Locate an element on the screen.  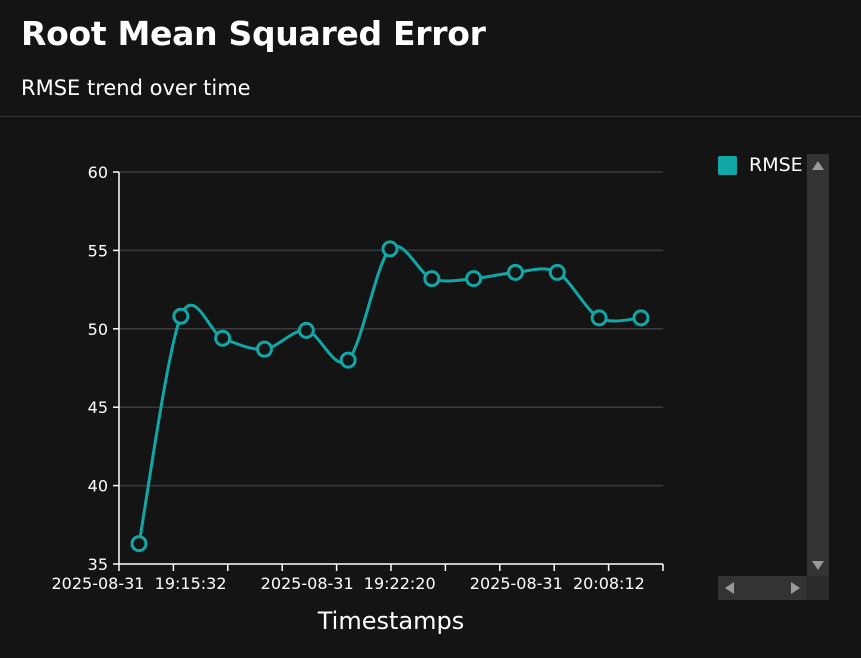
y-tick-label: 35 is located at coordinates (98, 564).